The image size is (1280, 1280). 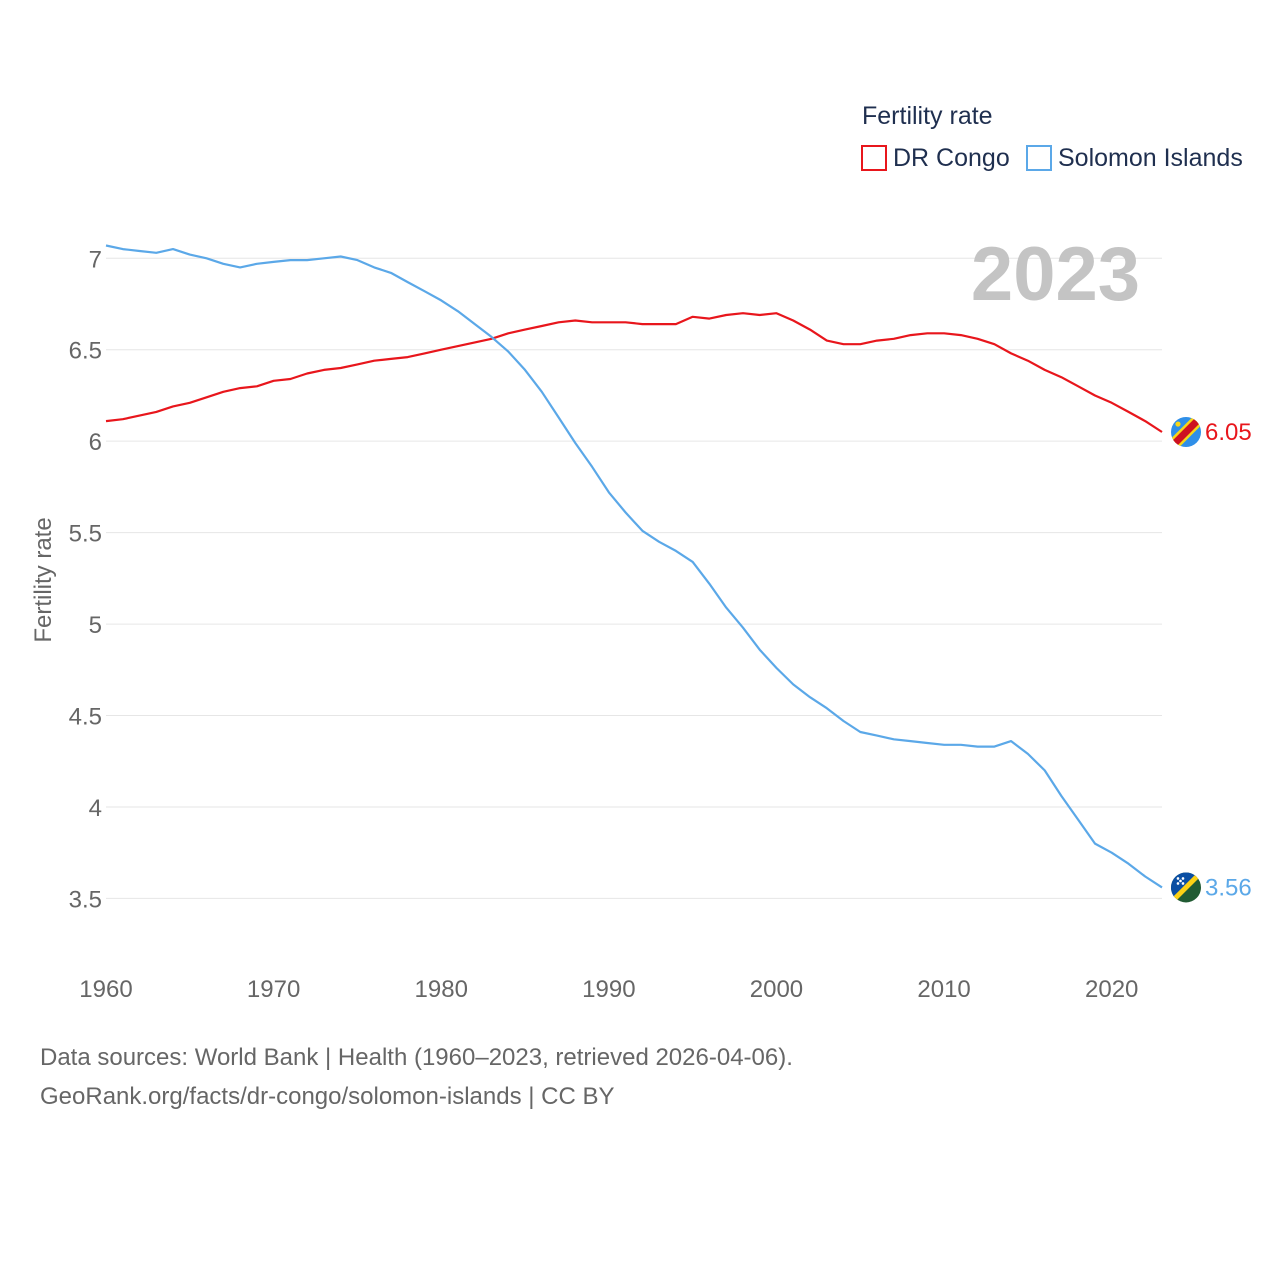 I want to click on legend-swatch-dr-congo, so click(x=874, y=158).